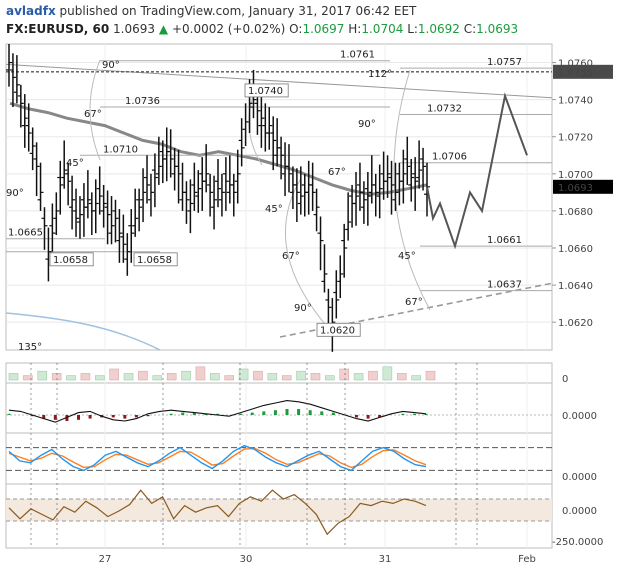  Describe the element at coordinates (579, 511) in the screenshot. I see `cci-axis-label: 0.0000` at that location.